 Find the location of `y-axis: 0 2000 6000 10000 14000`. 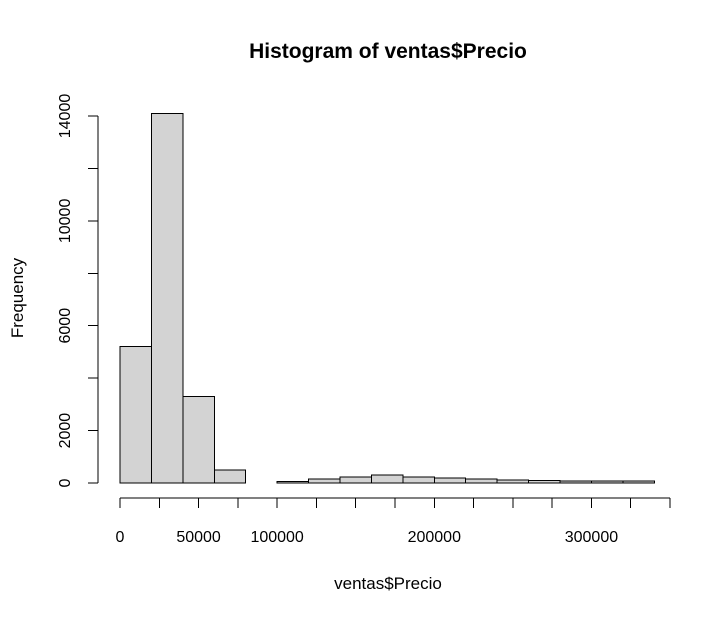

y-axis: 0 2000 6000 10000 14000 is located at coordinates (78, 290).